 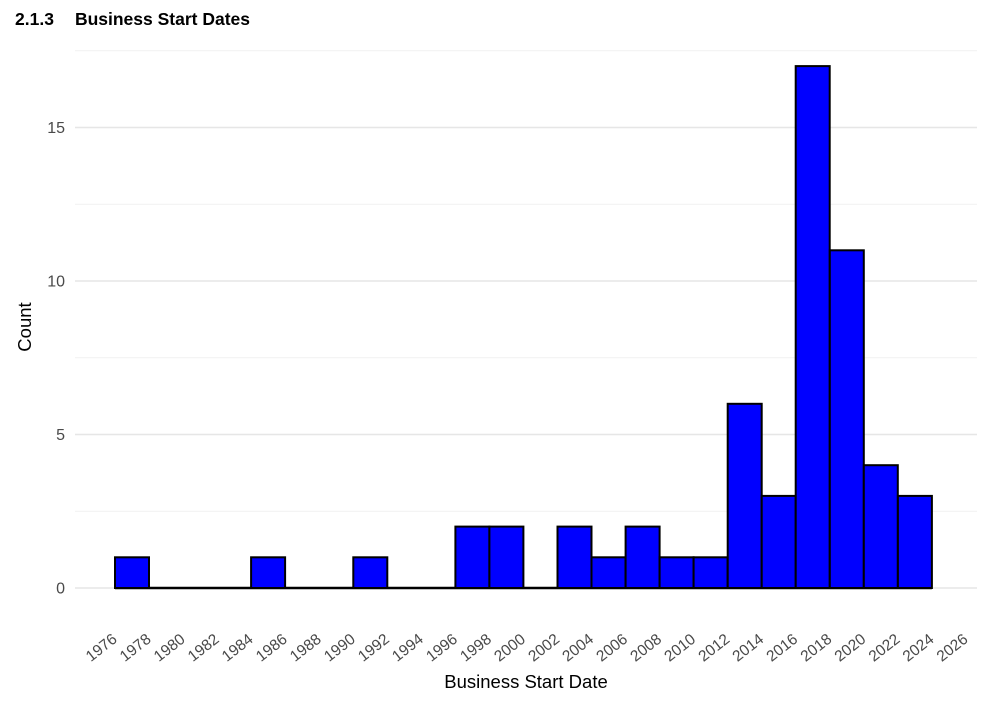 What do you see at coordinates (749, 648) in the screenshot?
I see `x-tick-label: 2014` at bounding box center [749, 648].